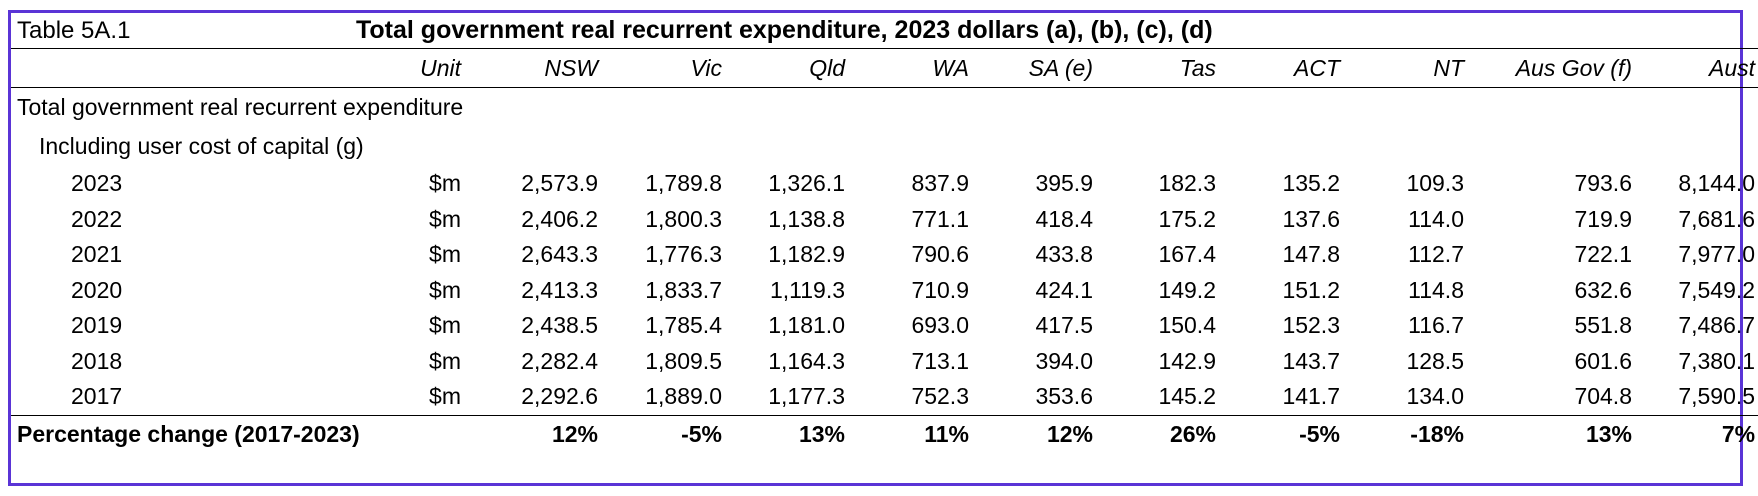  I want to click on subsection-row: Including user cost of capital (g), so click(884, 146).